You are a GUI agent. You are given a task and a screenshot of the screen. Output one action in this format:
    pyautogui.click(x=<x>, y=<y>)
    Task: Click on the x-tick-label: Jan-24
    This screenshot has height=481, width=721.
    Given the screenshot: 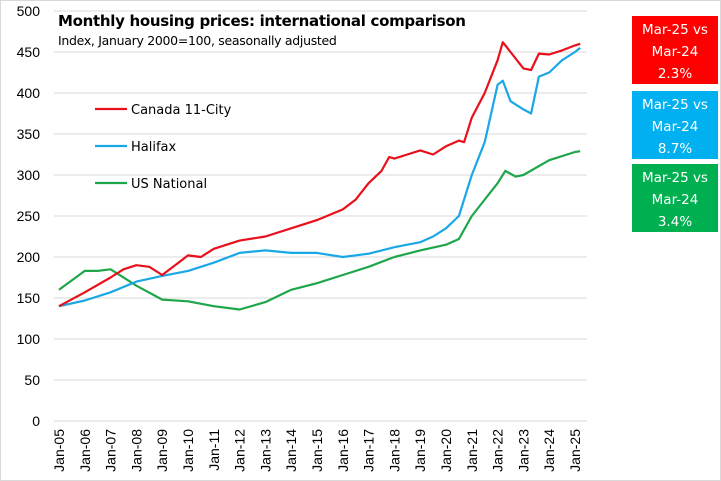 What is the action you would take?
    pyautogui.click(x=549, y=450)
    